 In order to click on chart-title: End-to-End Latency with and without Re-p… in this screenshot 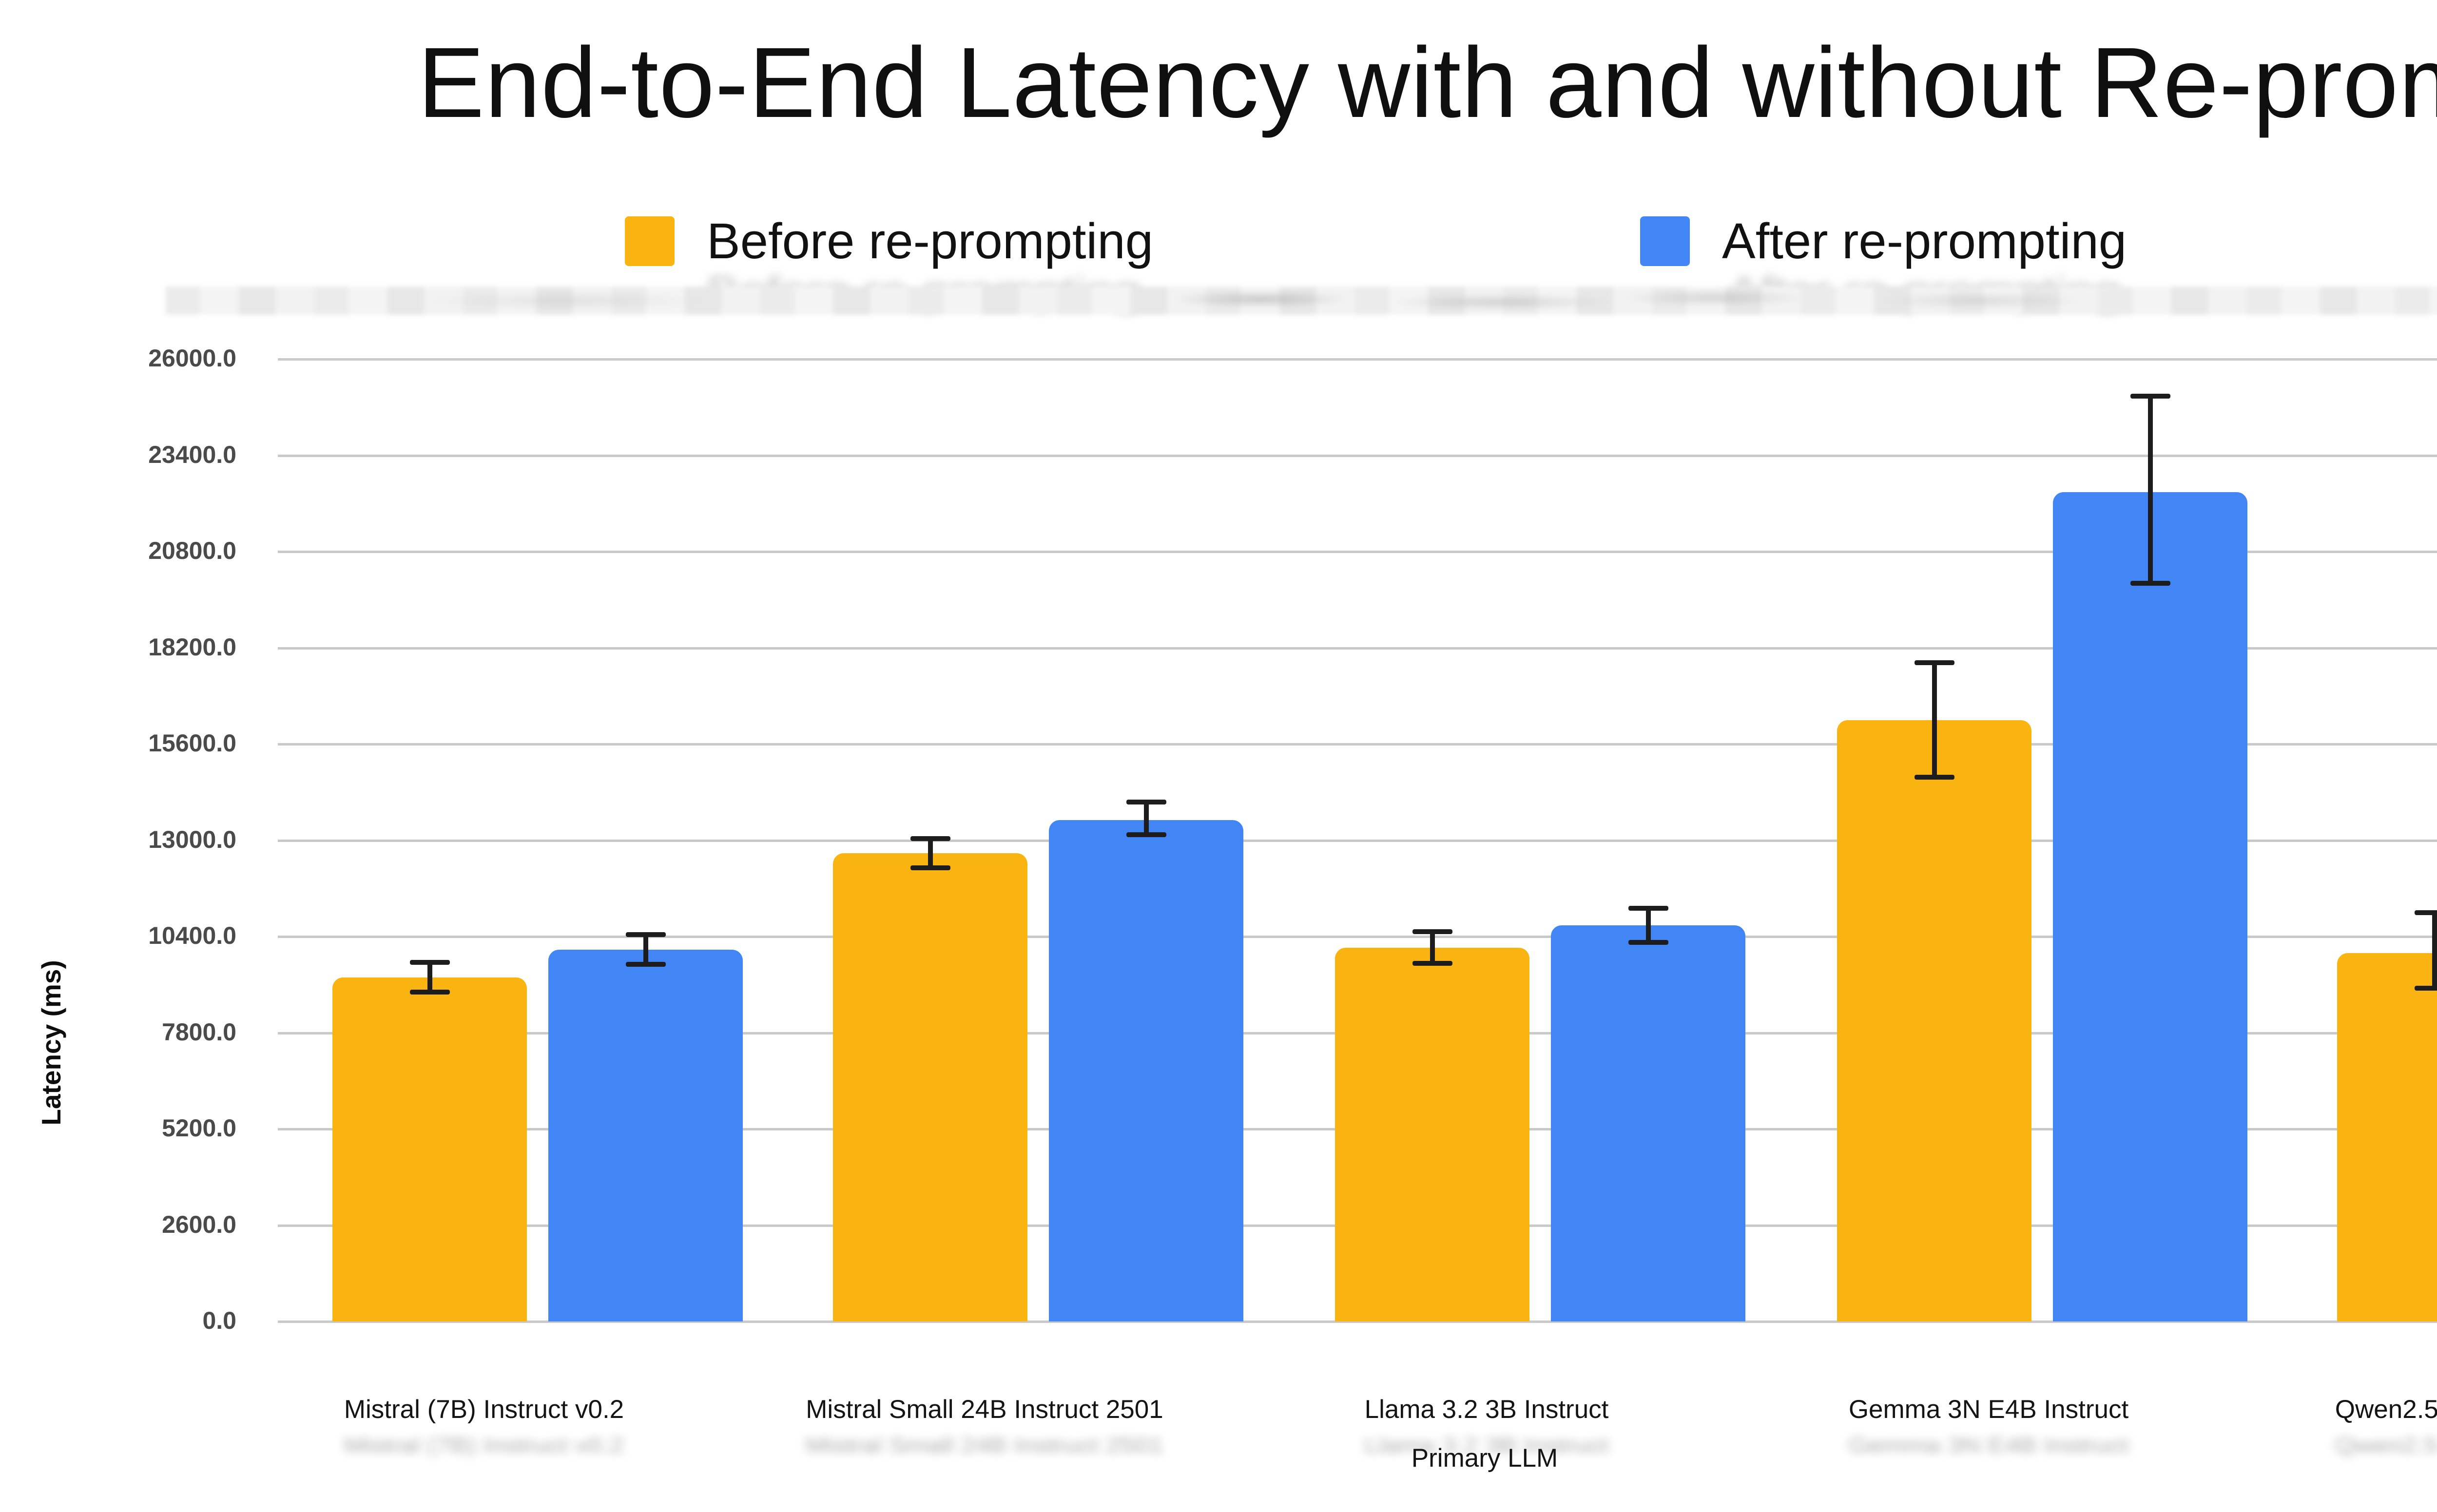, I will do `click(1428, 82)`.